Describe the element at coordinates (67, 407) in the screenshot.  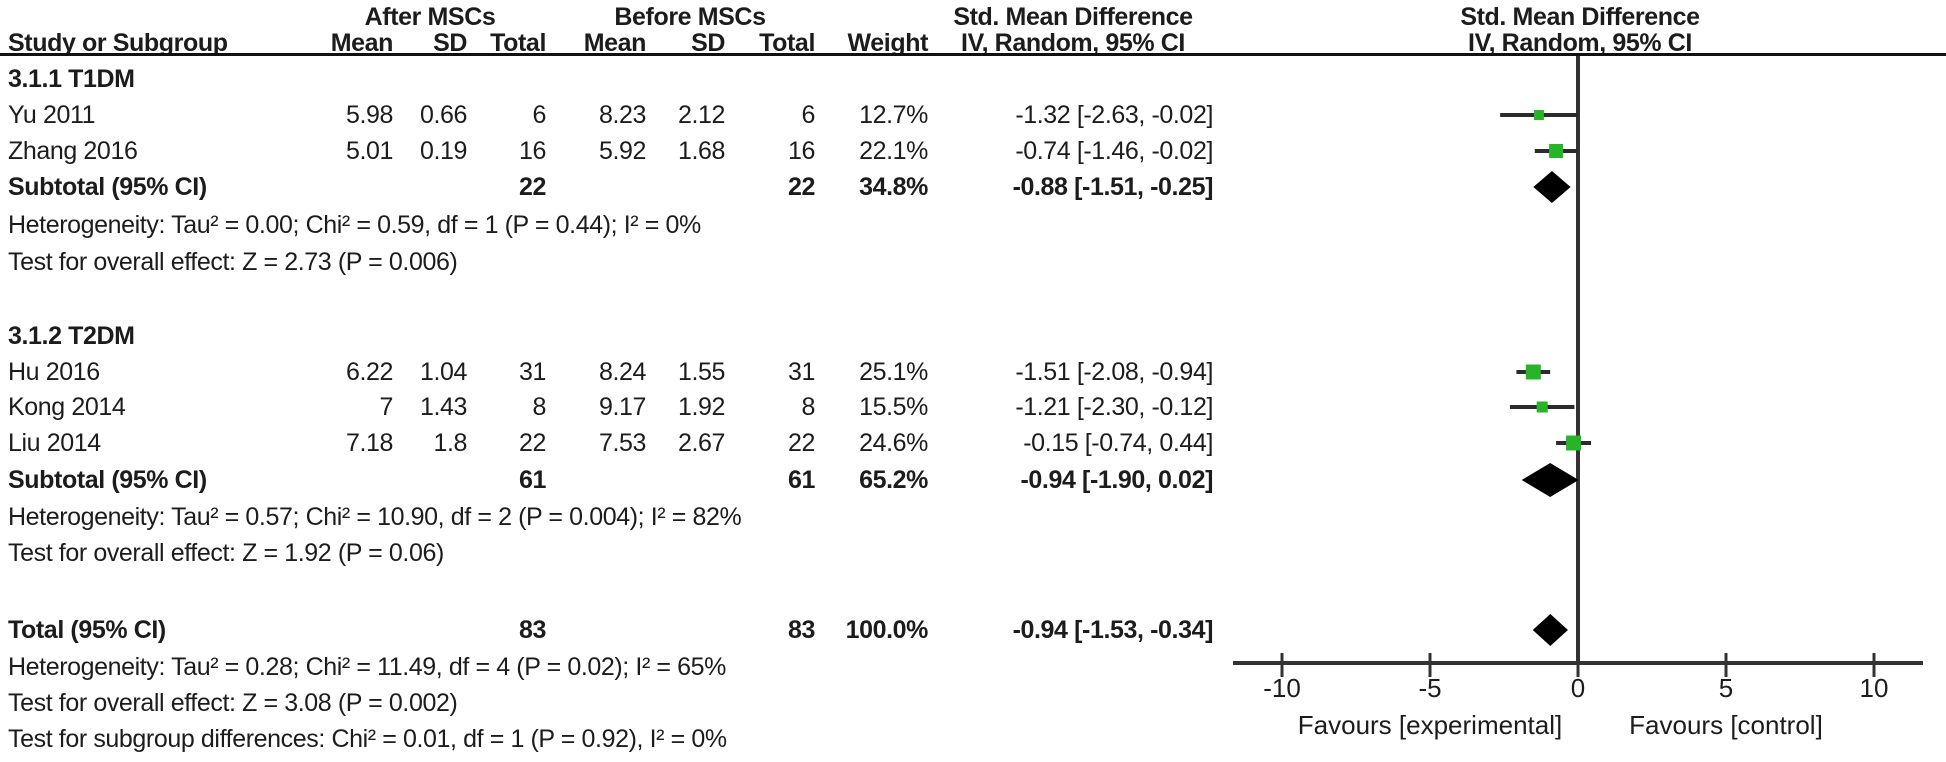
I see `study-name: Kong 2014` at that location.